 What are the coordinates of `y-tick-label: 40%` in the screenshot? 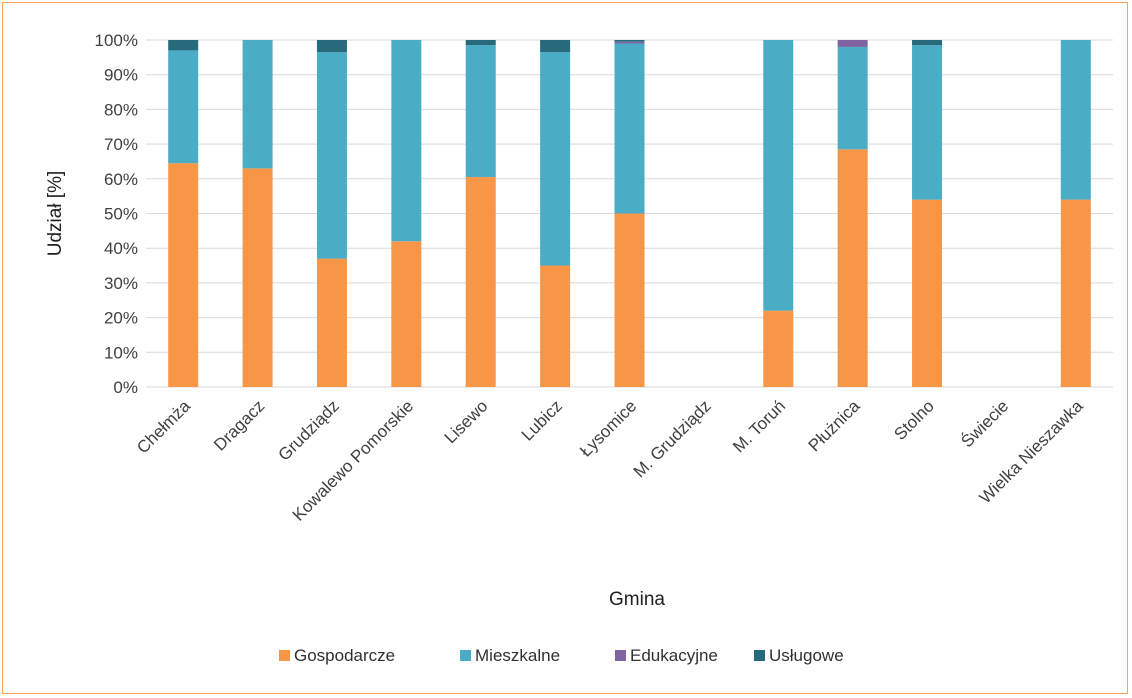 It's located at (121, 248).